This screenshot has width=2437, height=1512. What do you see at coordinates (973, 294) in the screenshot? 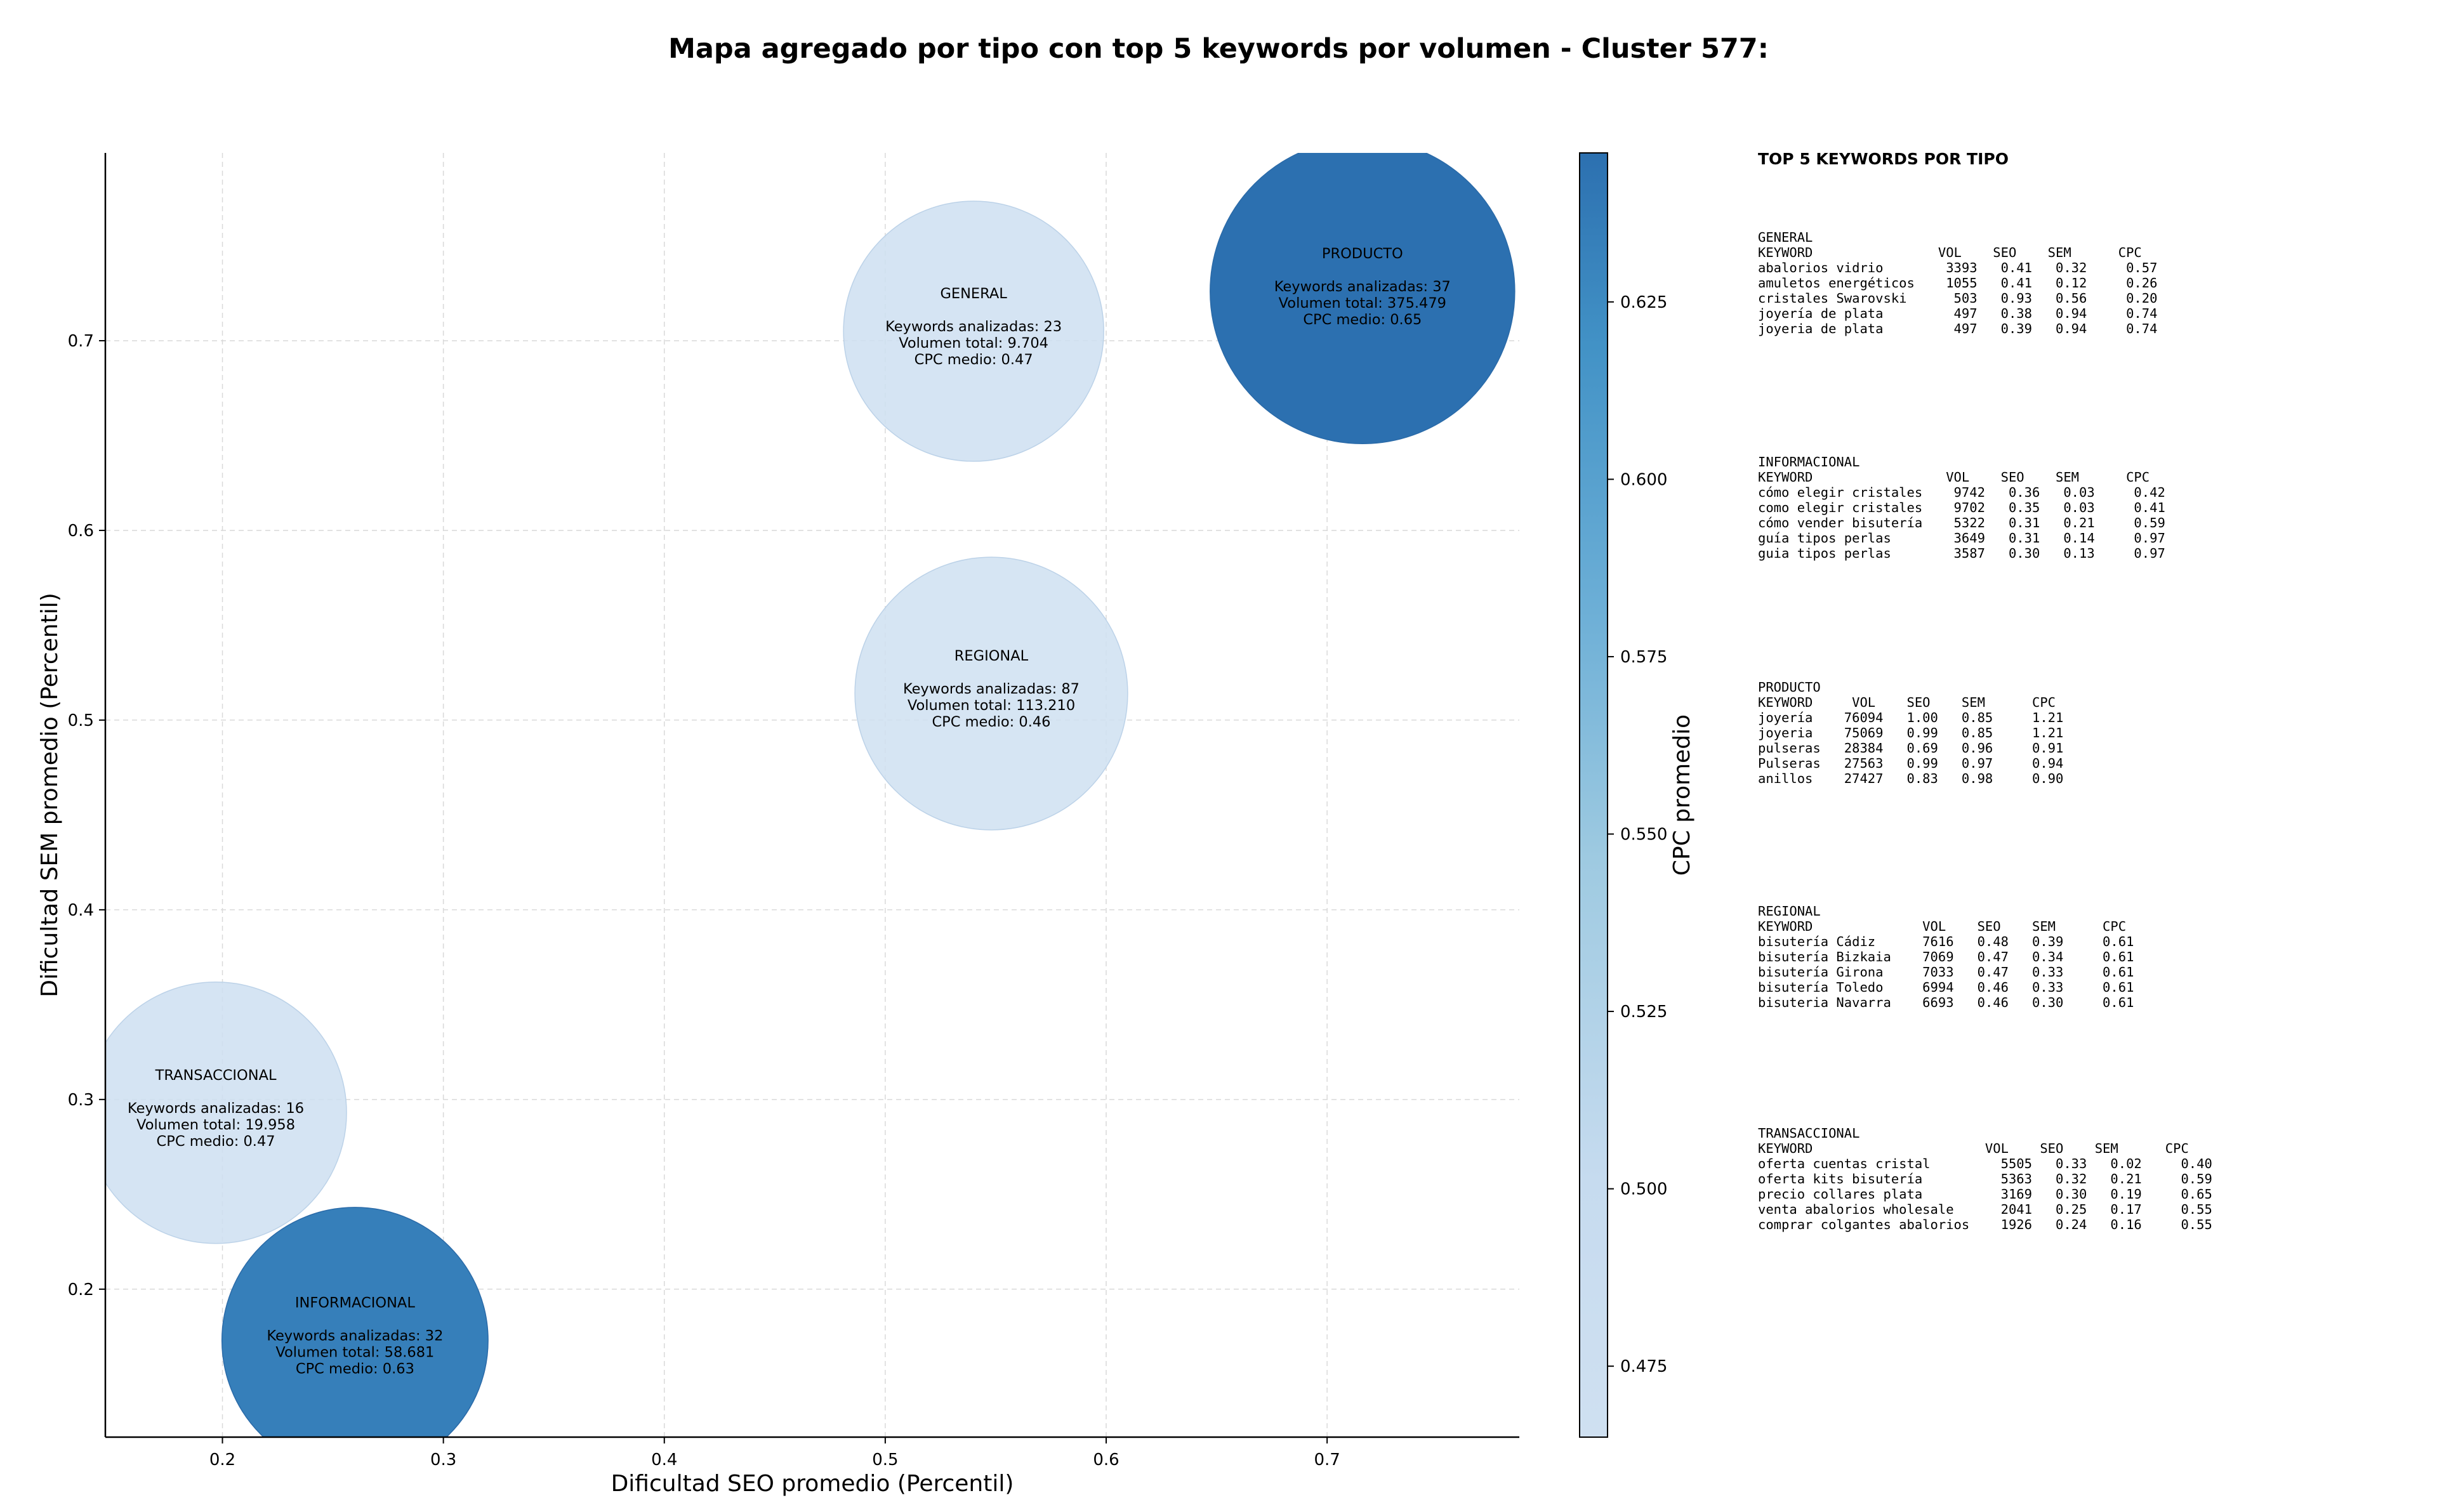
I see `bubble-label-name: GENERAL` at bounding box center [973, 294].